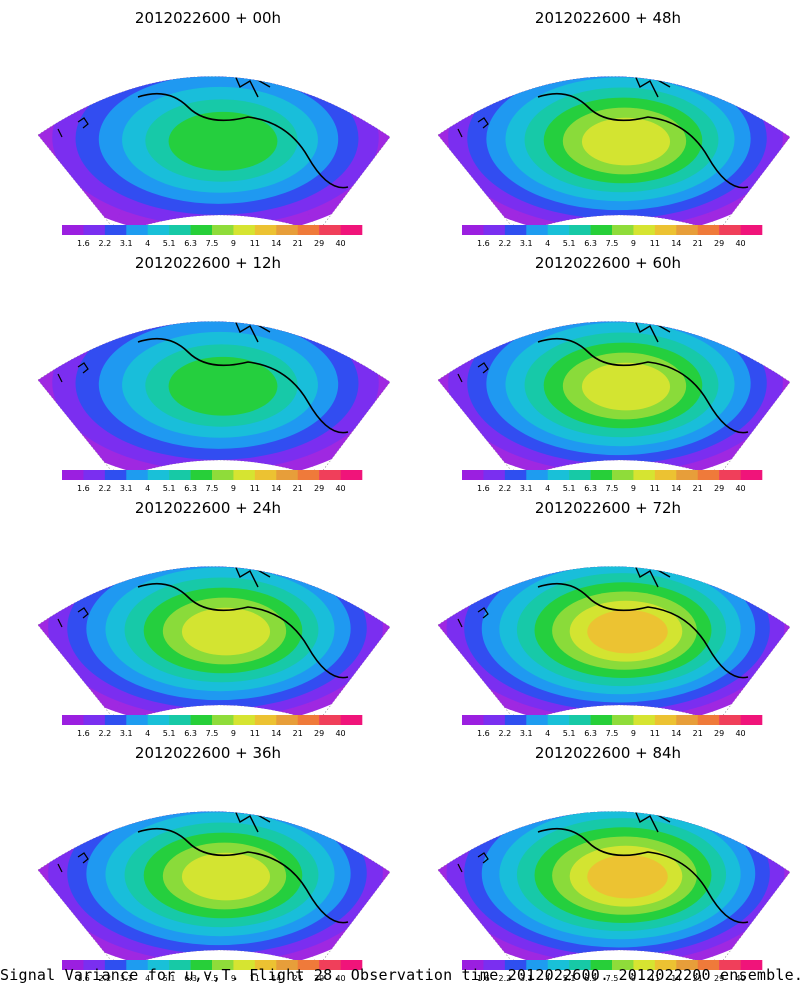  What do you see at coordinates (208, 263) in the screenshot?
I see `panel-title: 2012022600 + 12h` at bounding box center [208, 263].